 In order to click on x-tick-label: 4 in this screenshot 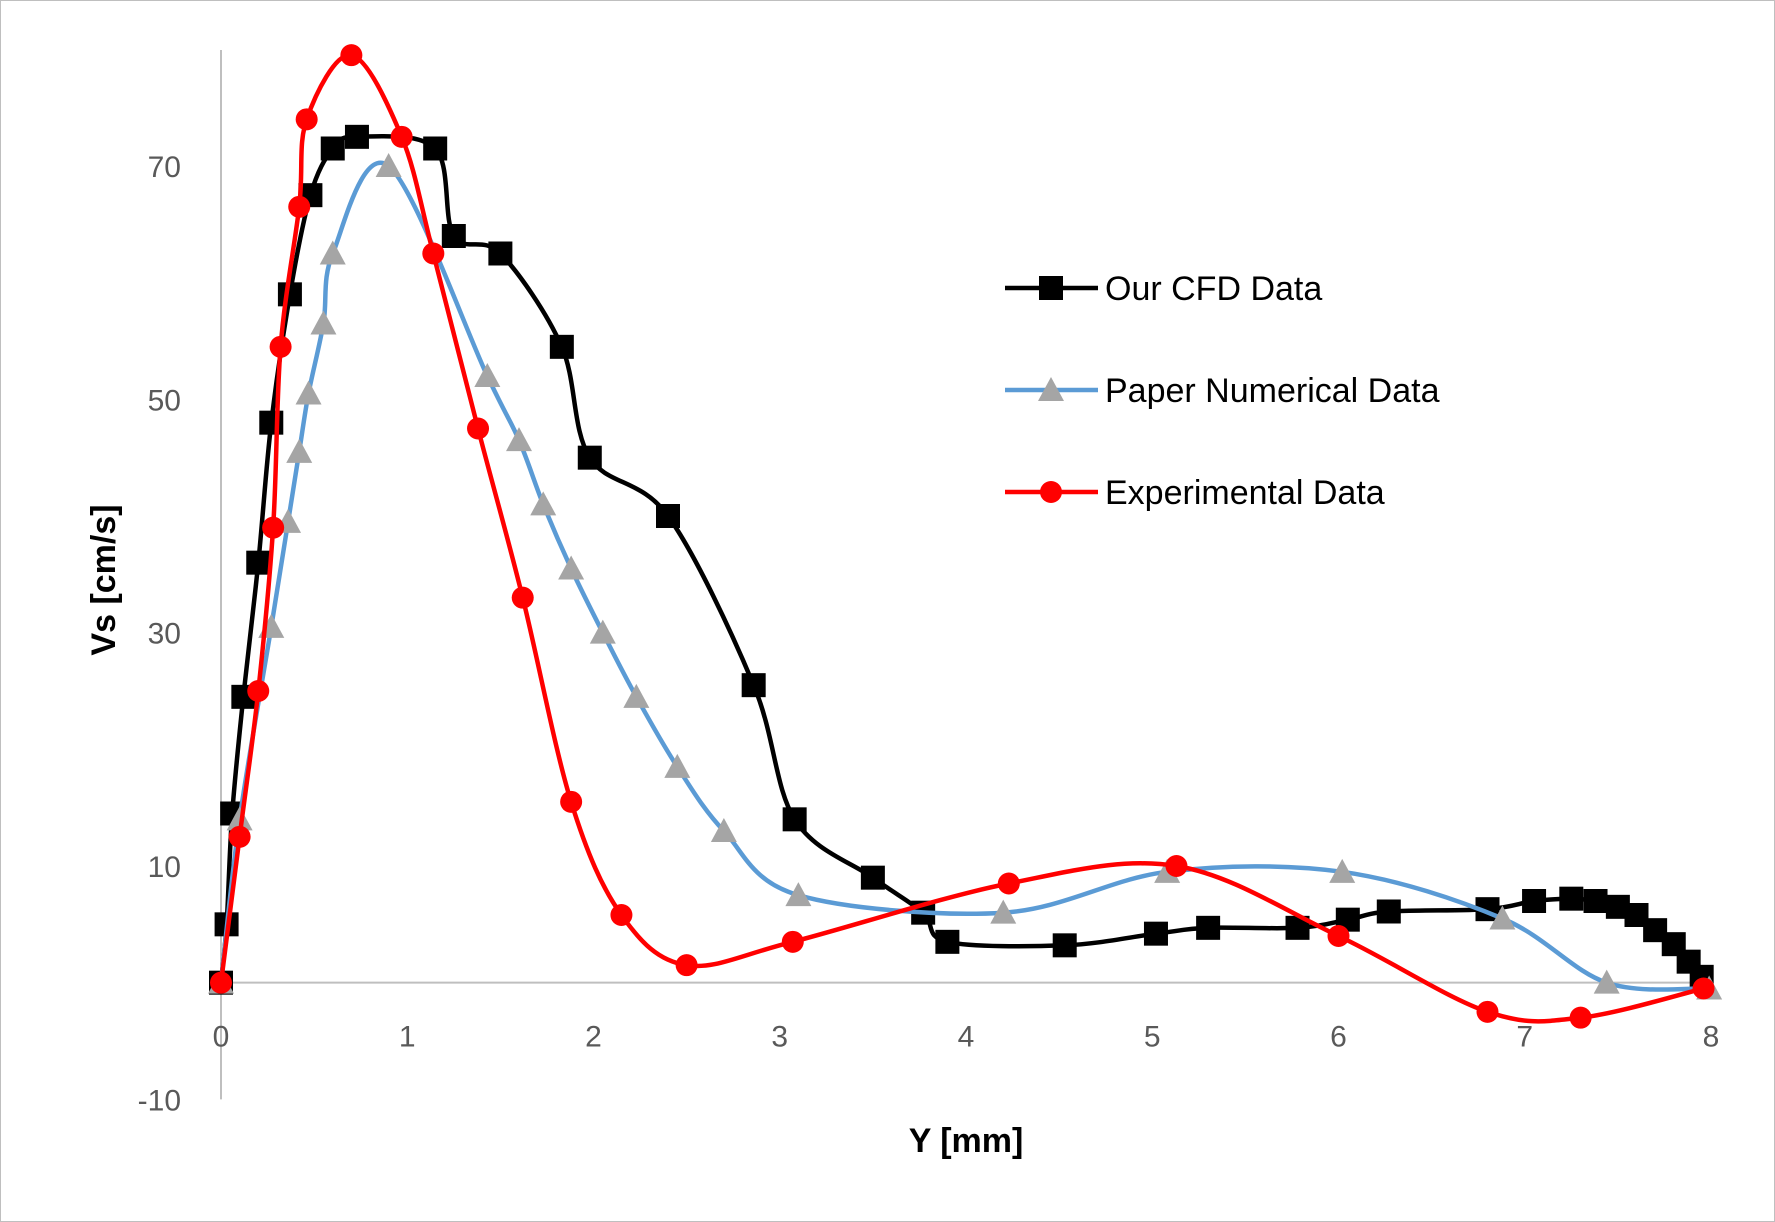, I will do `click(966, 1037)`.